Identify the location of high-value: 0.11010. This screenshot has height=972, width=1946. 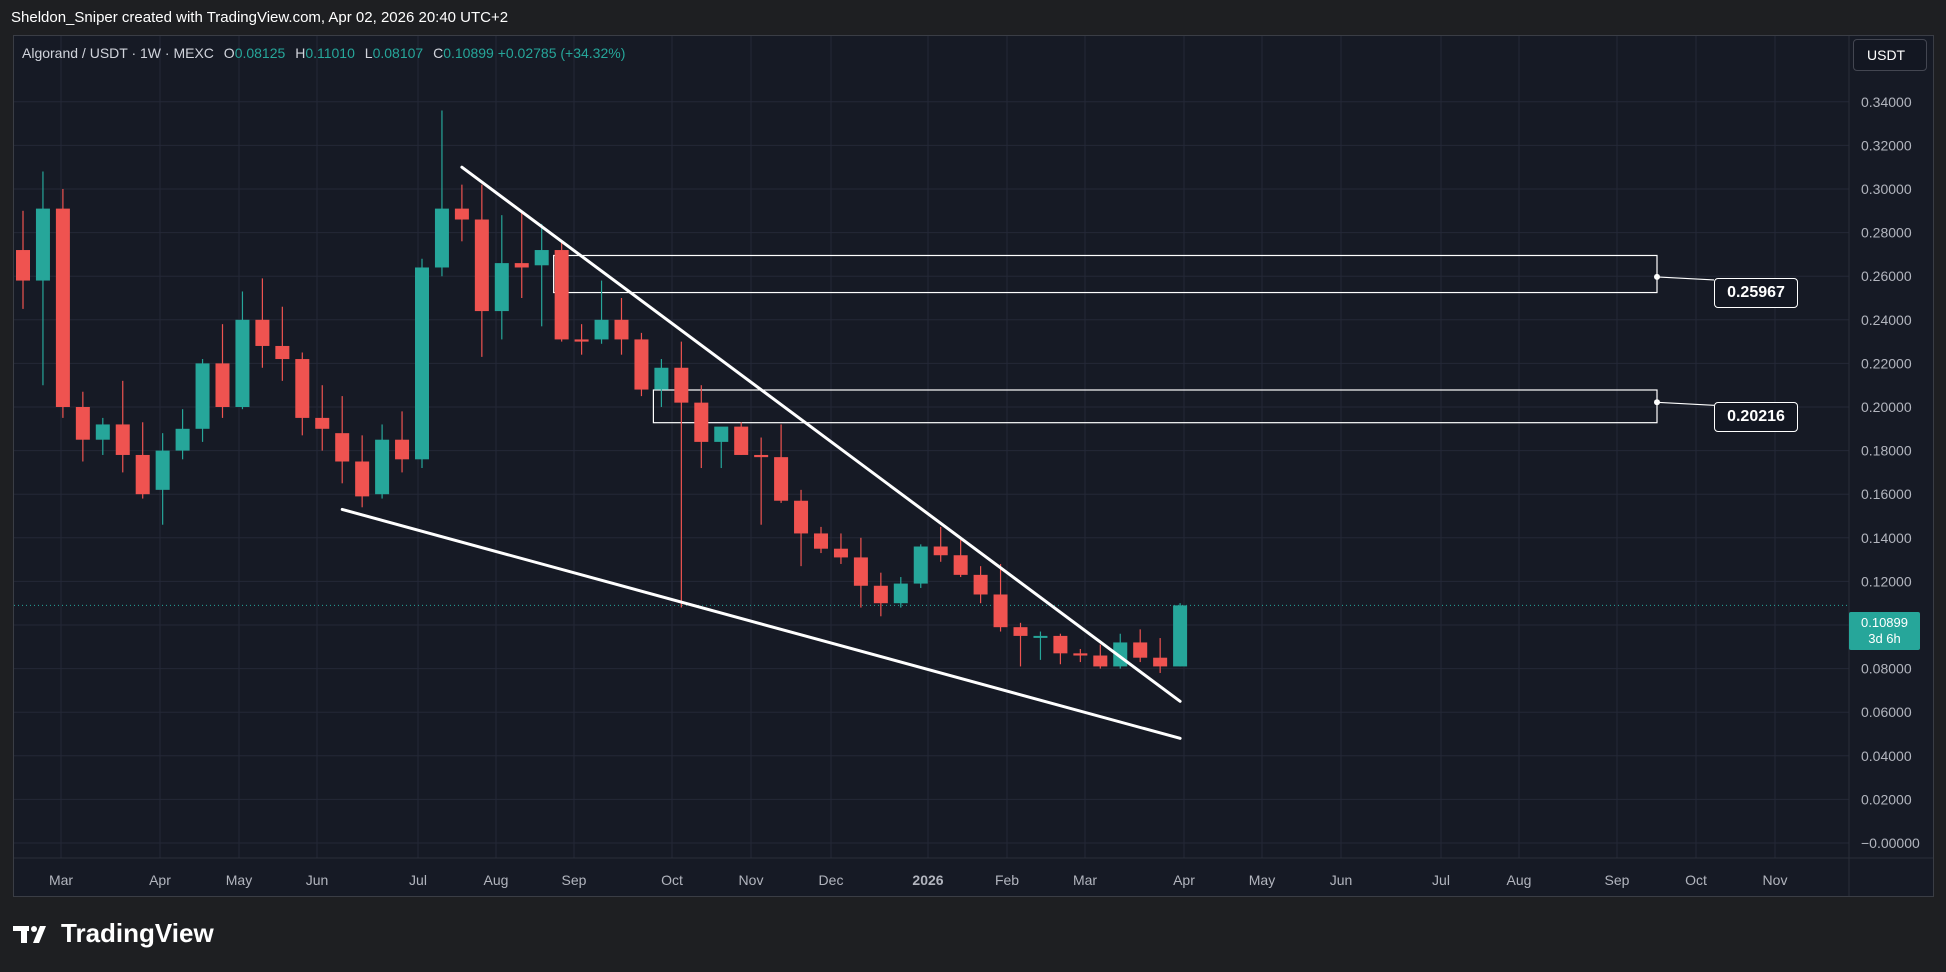
(330, 53).